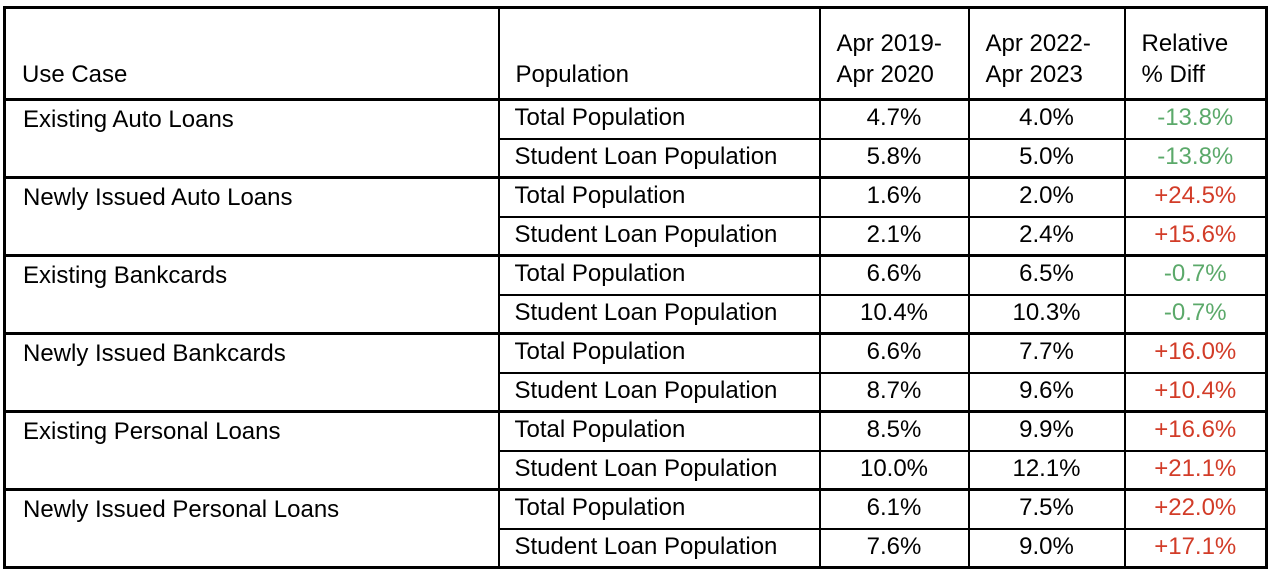 The width and height of the screenshot is (1268, 574). What do you see at coordinates (894, 236) in the screenshot?
I see `period1-value-cell: 2.1%` at bounding box center [894, 236].